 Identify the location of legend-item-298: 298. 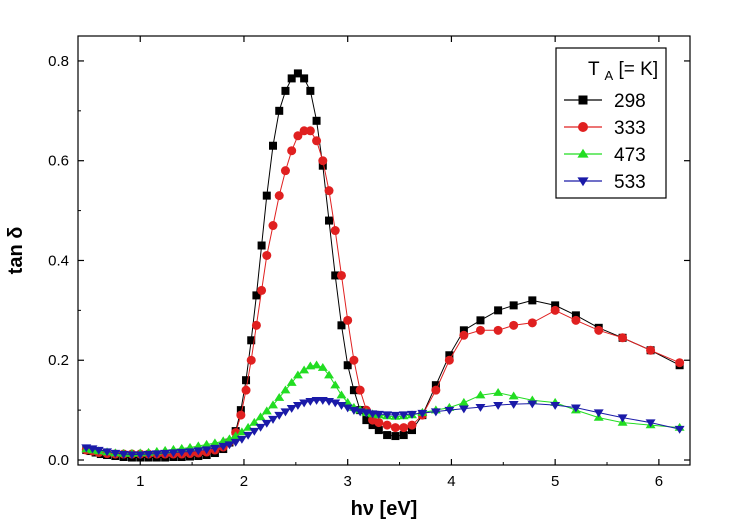
(605, 101).